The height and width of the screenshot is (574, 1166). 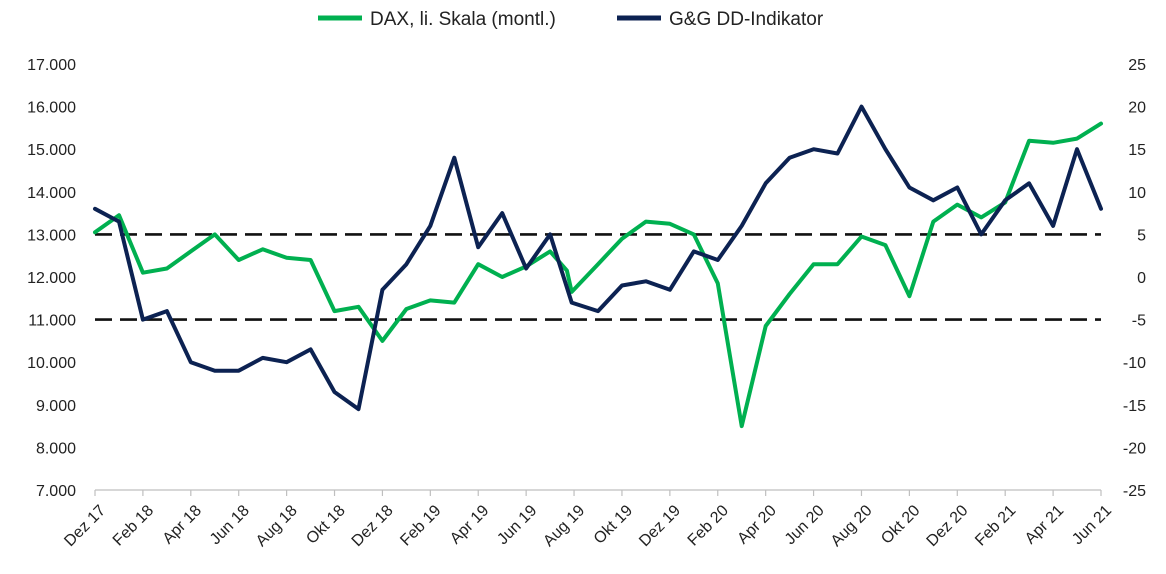 I want to click on x-tick-label: Okt 20, so click(x=900, y=524).